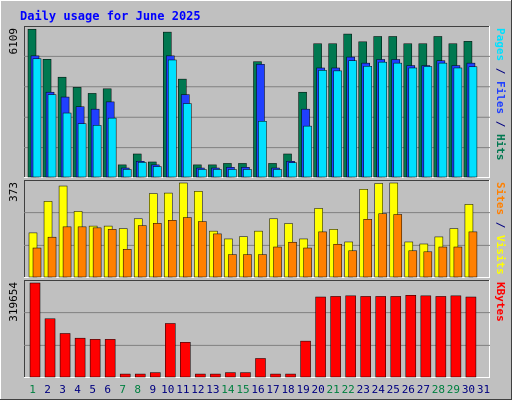 Image resolution: width=512 pixels, height=400 pixels. Describe the element at coordinates (438, 389) in the screenshot. I see `x-tick-label: 28` at that location.